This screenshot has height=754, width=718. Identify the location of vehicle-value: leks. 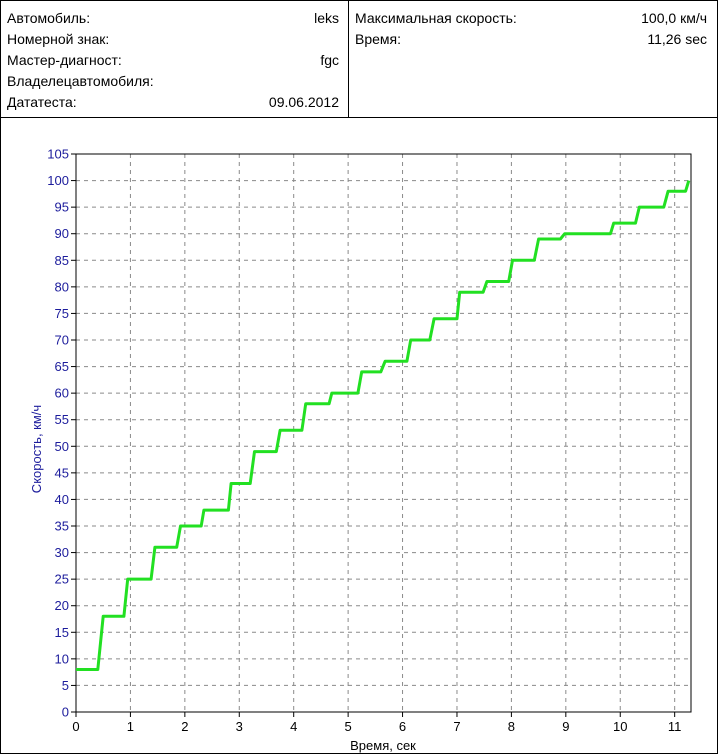
(326, 18).